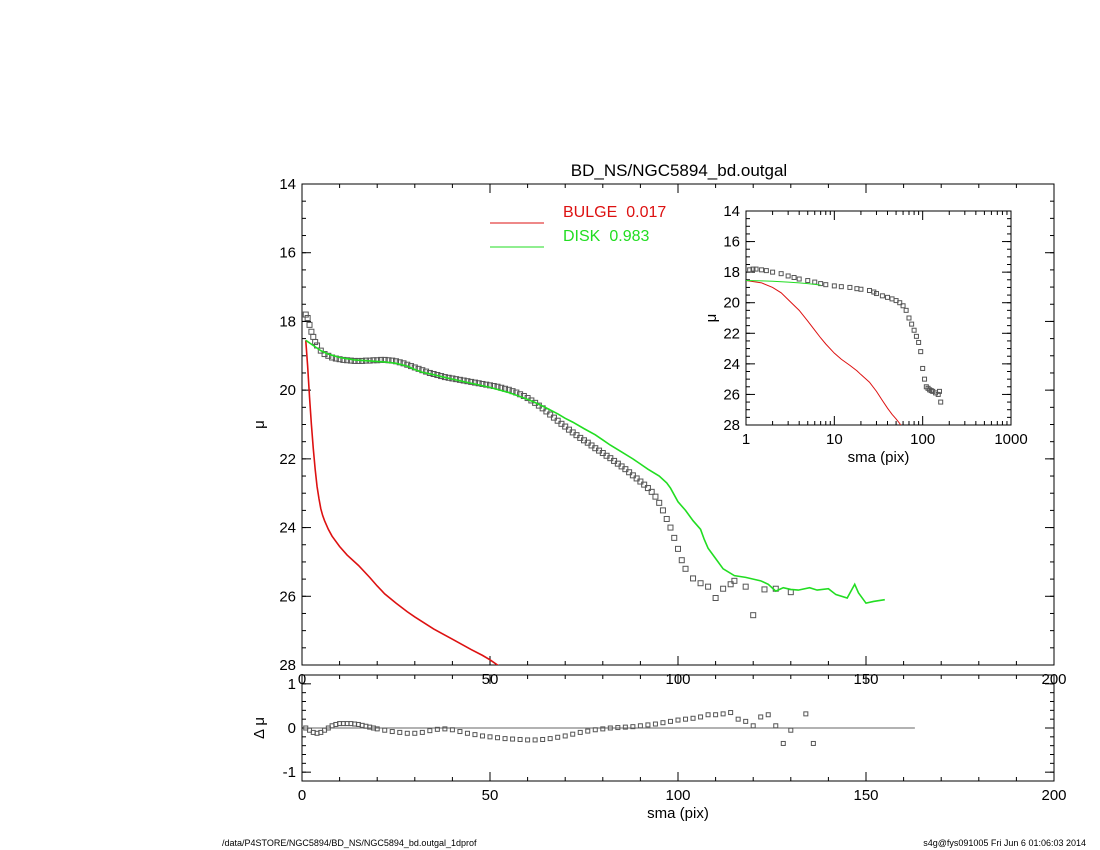 This screenshot has width=1100, height=850. What do you see at coordinates (731, 394) in the screenshot?
I see `inset-ytick-label: 26` at bounding box center [731, 394].